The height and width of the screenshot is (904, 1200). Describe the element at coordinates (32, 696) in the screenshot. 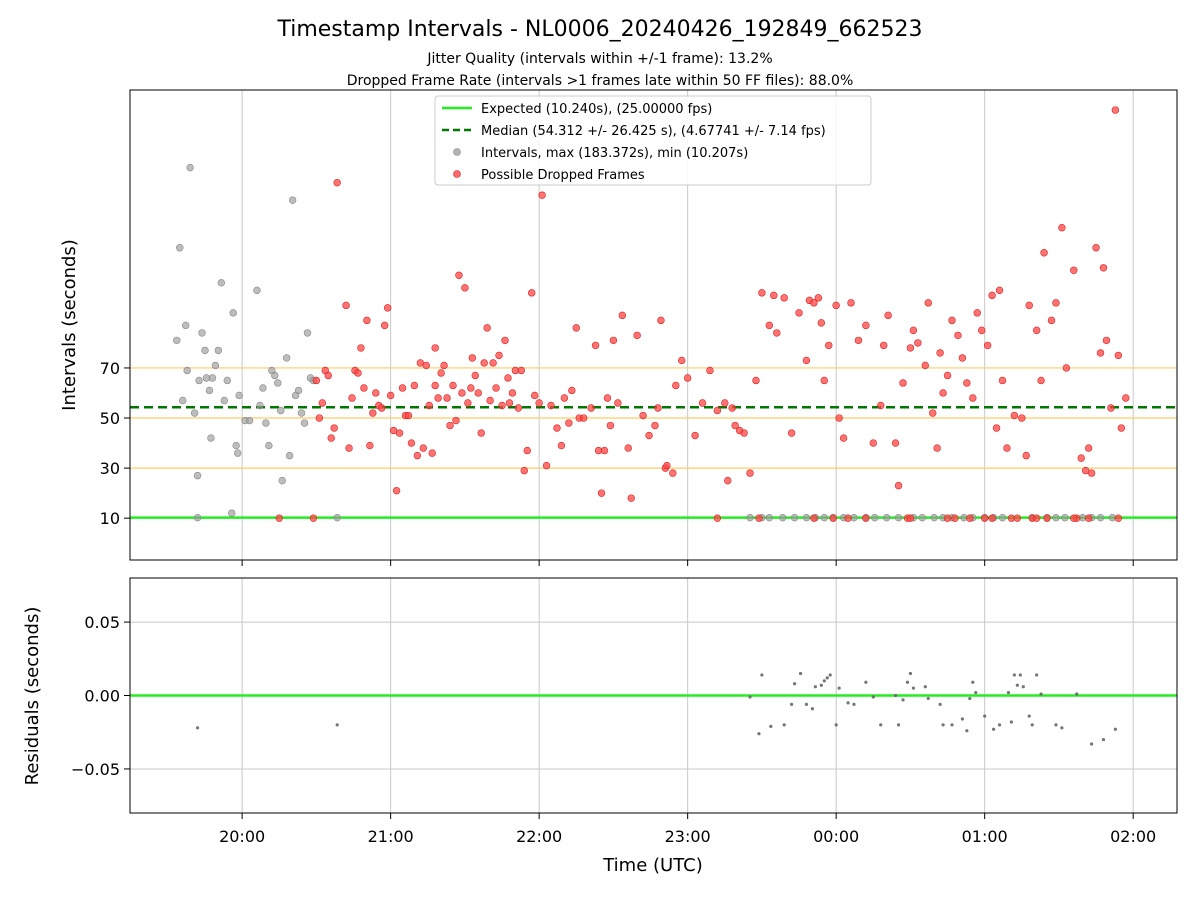

I see `bottom-y-axis-title: Residuals (seconds)` at that location.